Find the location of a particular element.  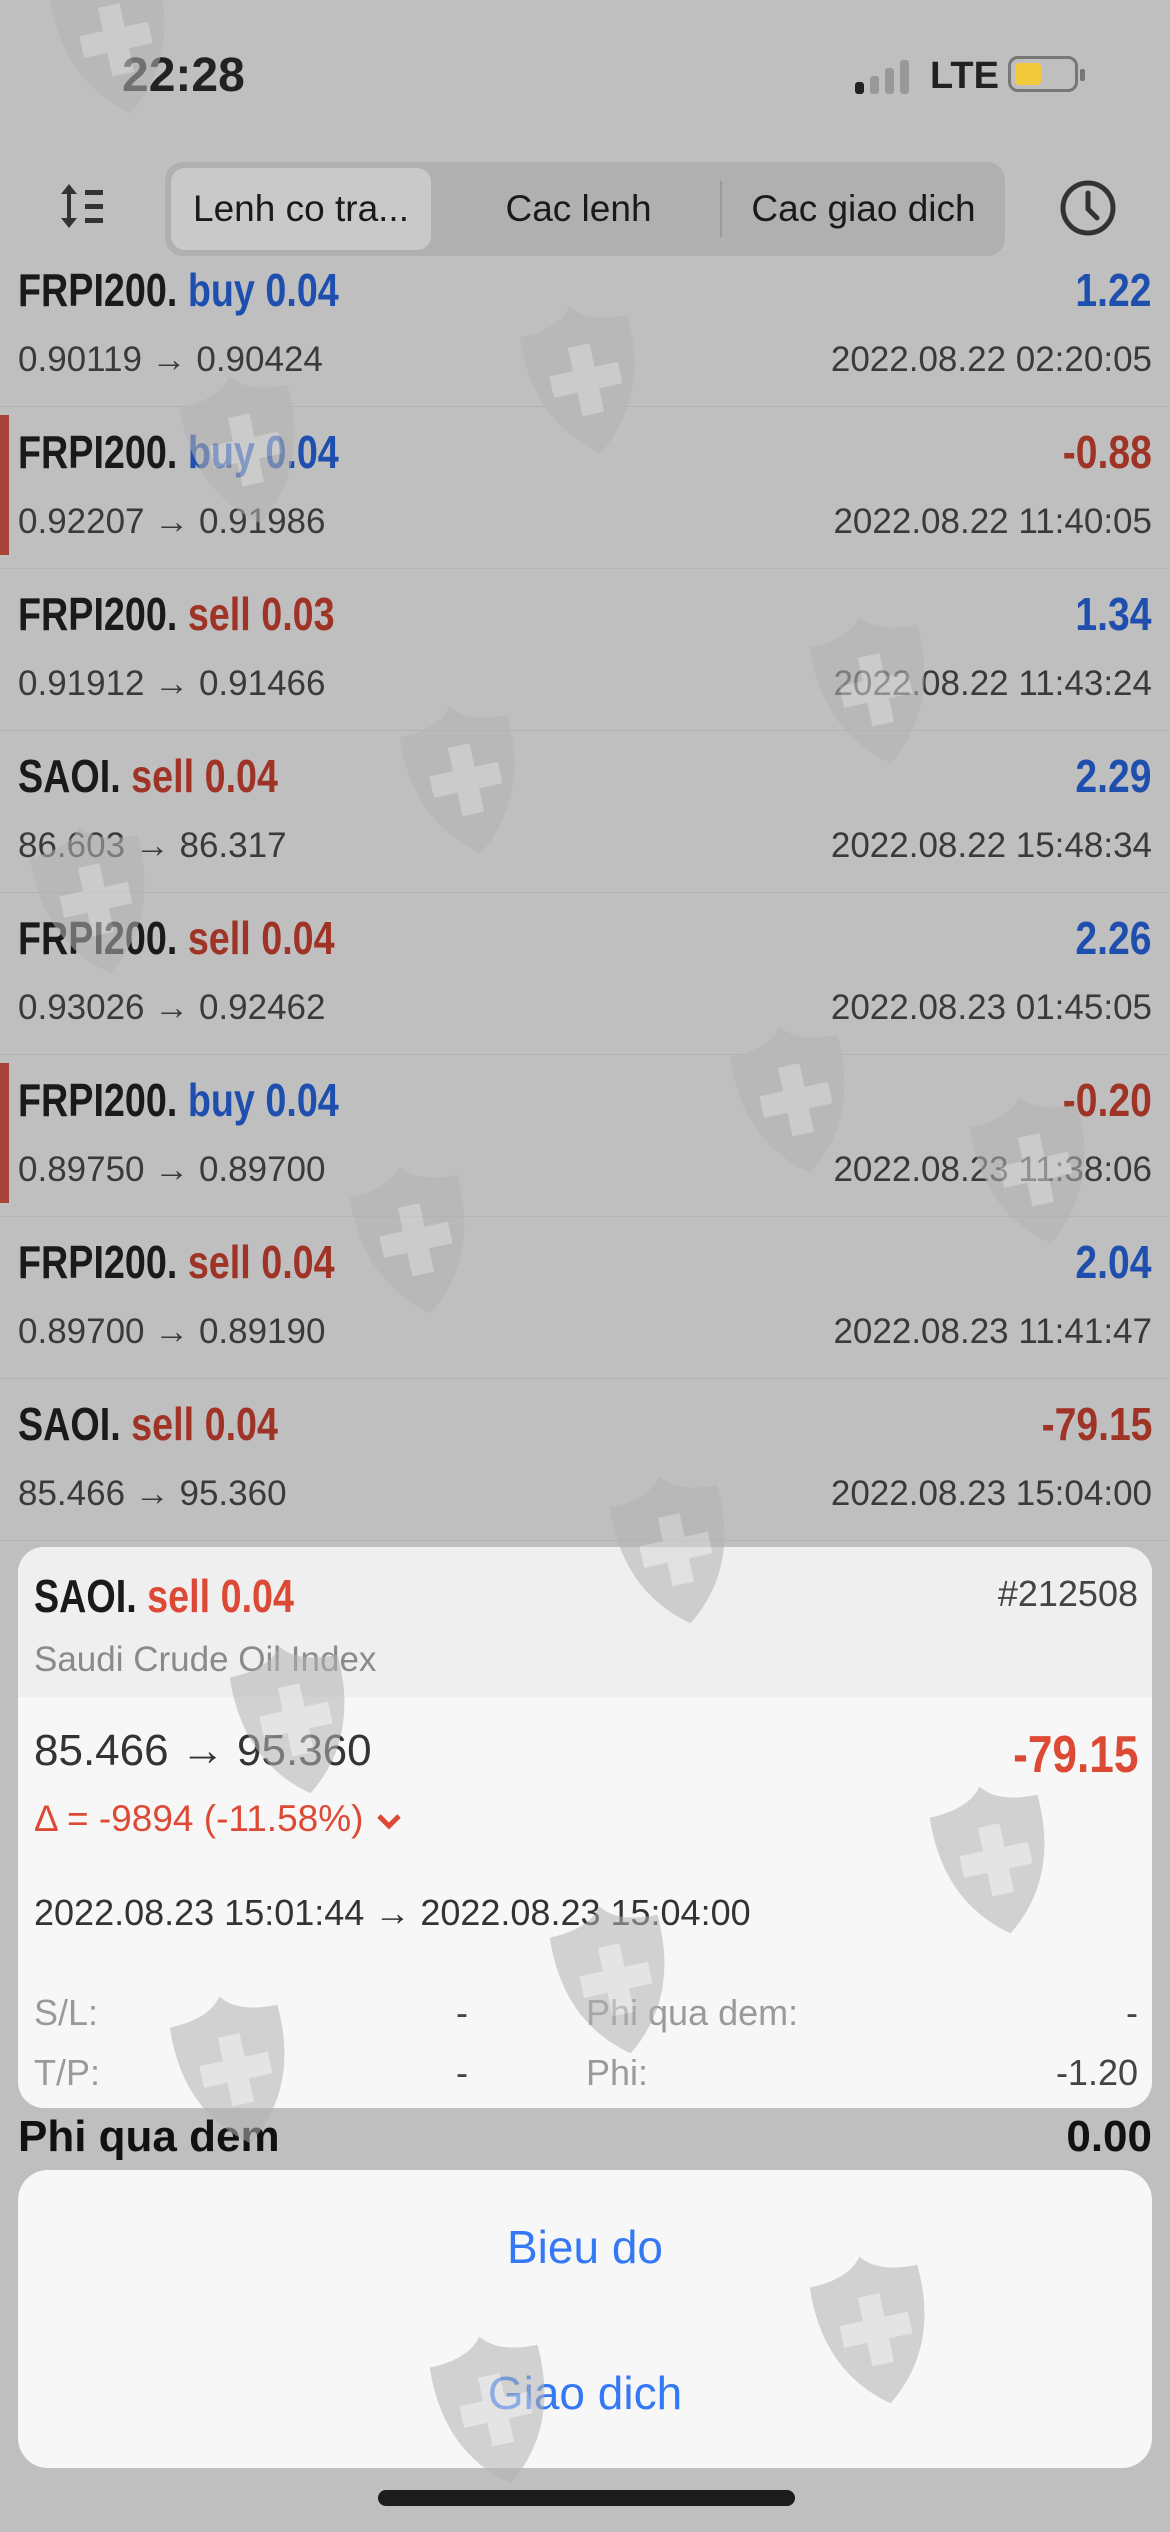

detail-instrument-name: Saudi Crude Oil Index is located at coordinates (205, 1659).